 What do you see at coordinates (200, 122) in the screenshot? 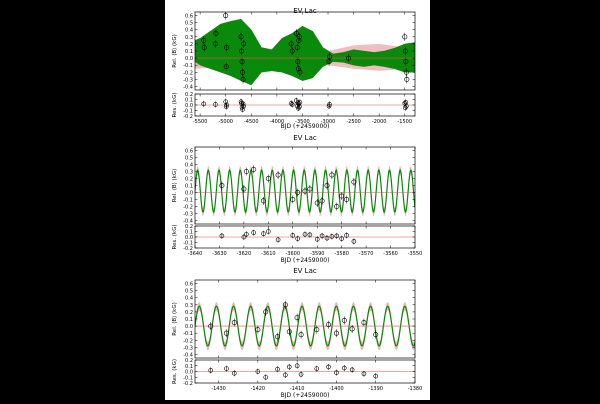
I see `x-tick-label: -5500` at bounding box center [200, 122].